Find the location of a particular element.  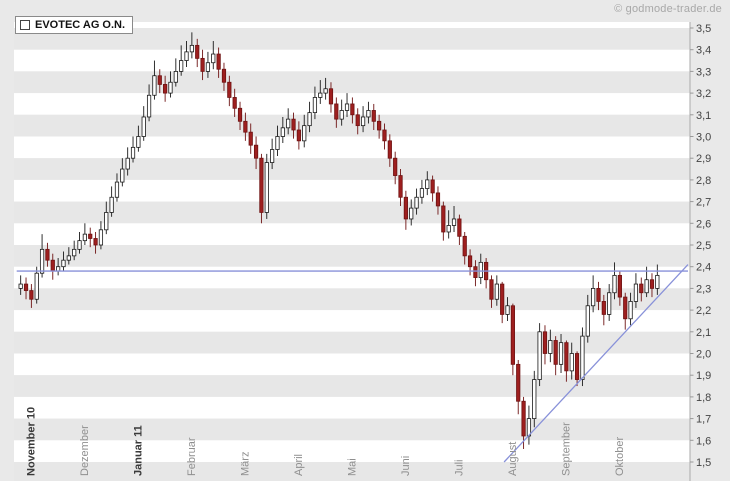

watermark: © godmode-trader.de is located at coordinates (668, 9).